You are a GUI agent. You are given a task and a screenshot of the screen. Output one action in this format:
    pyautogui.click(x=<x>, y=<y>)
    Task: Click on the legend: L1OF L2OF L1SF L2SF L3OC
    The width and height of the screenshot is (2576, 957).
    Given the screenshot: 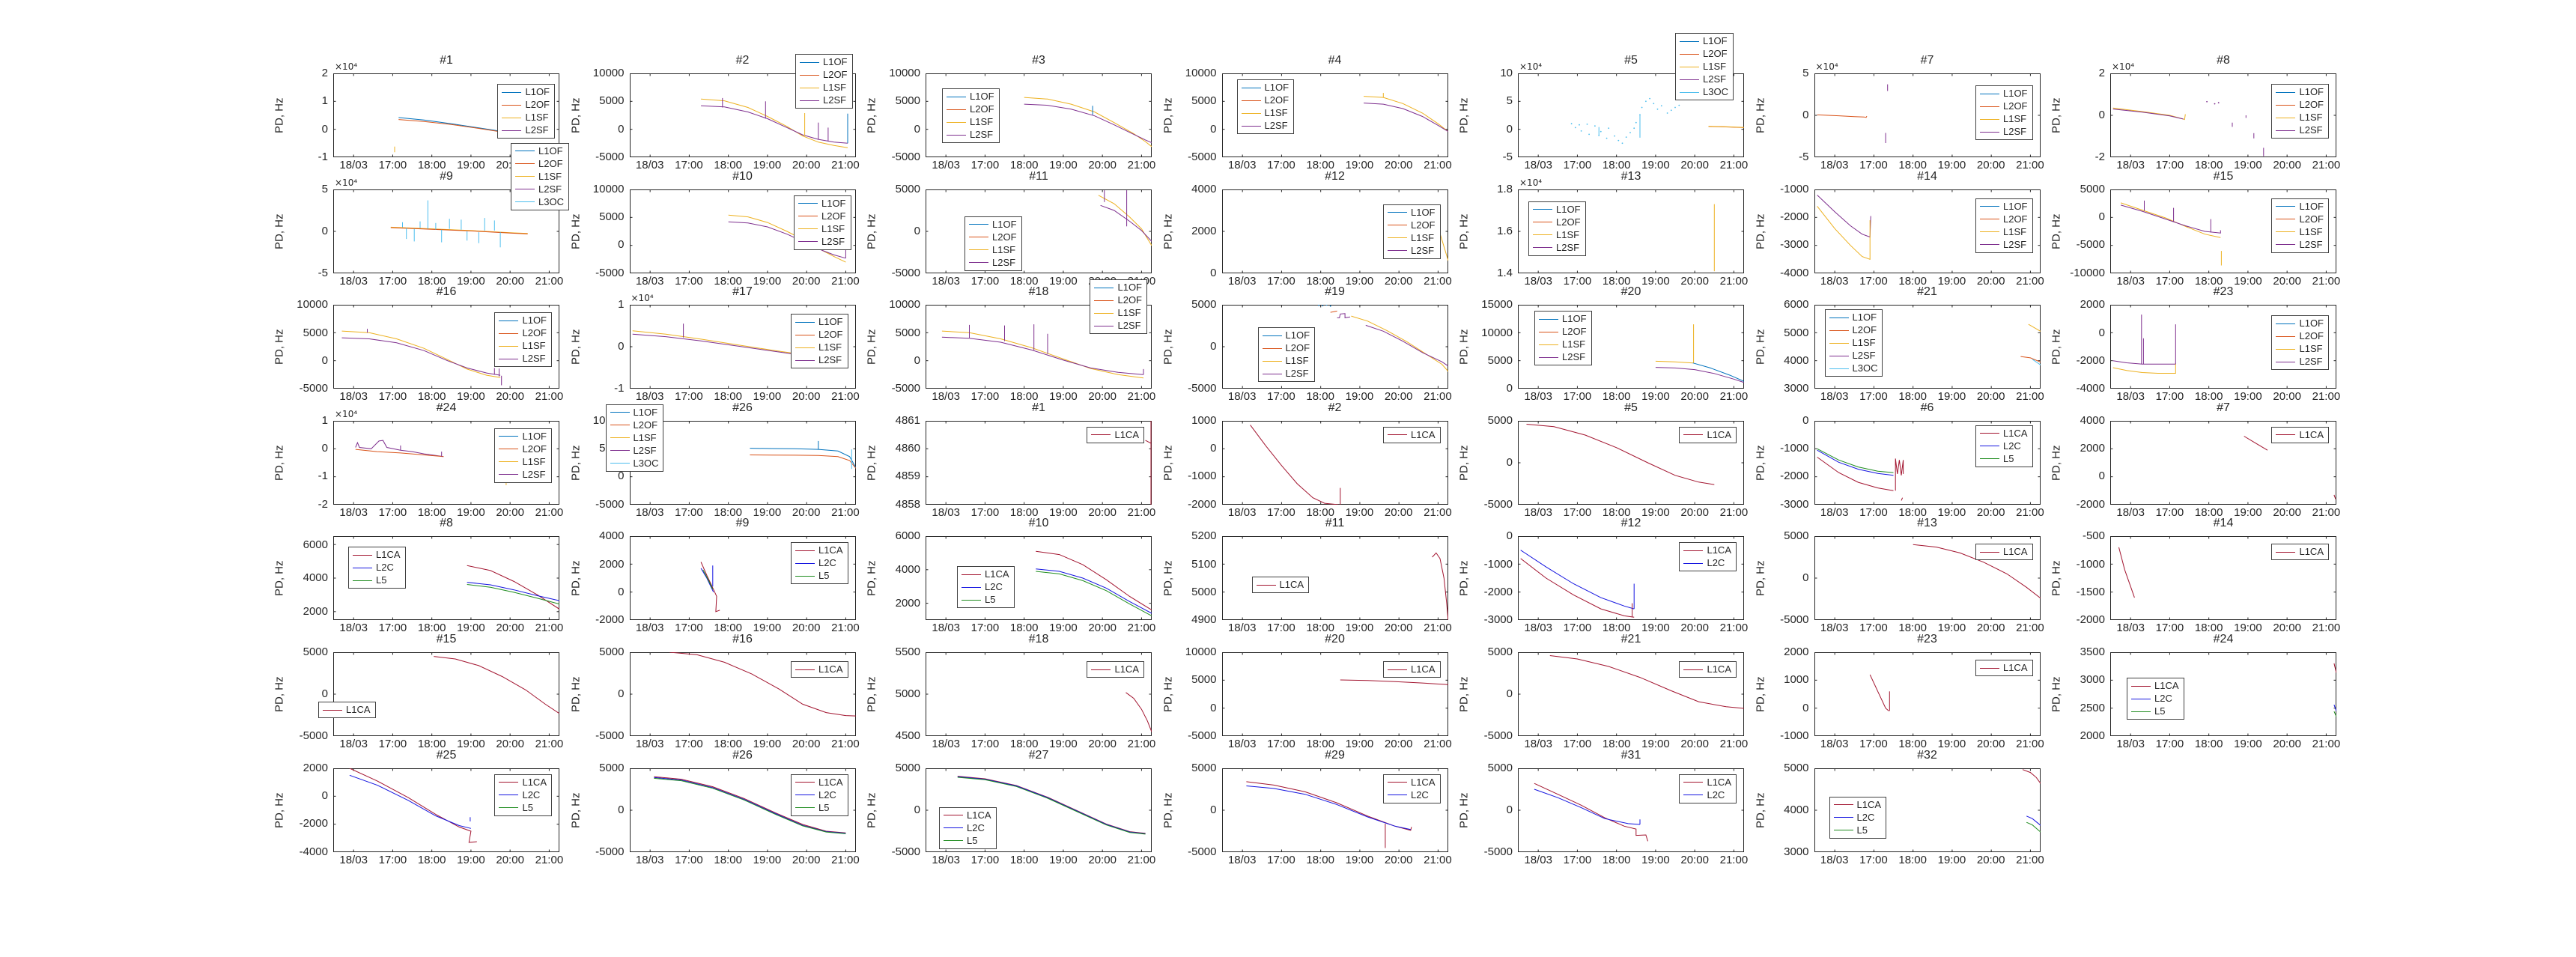 What is the action you would take?
    pyautogui.click(x=540, y=176)
    